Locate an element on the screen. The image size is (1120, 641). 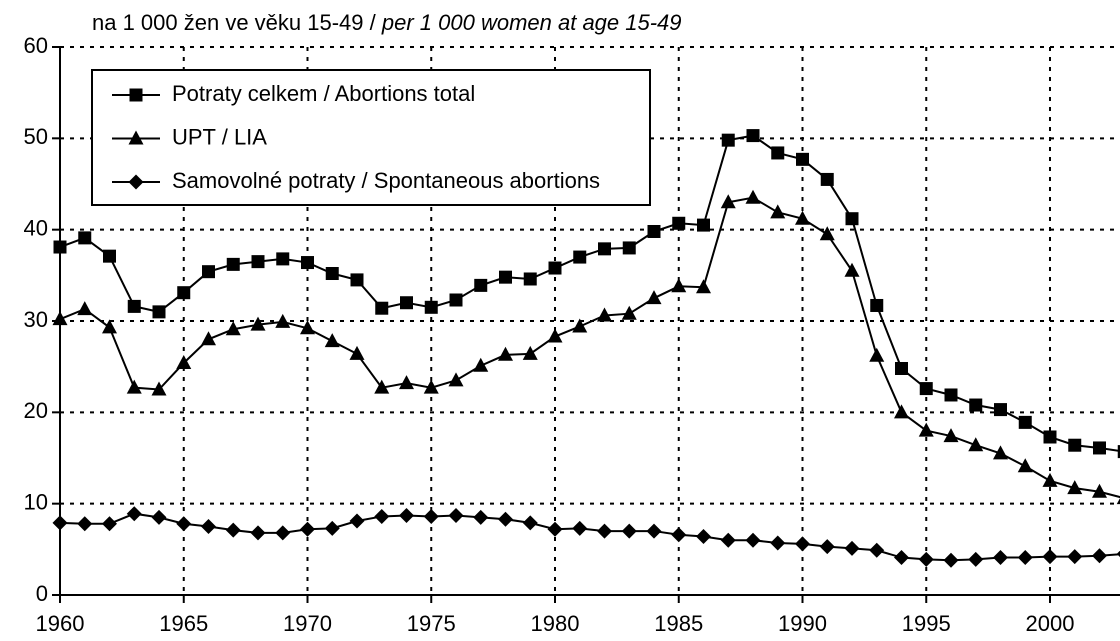
y-tick-label: 20 is located at coordinates (36, 410).